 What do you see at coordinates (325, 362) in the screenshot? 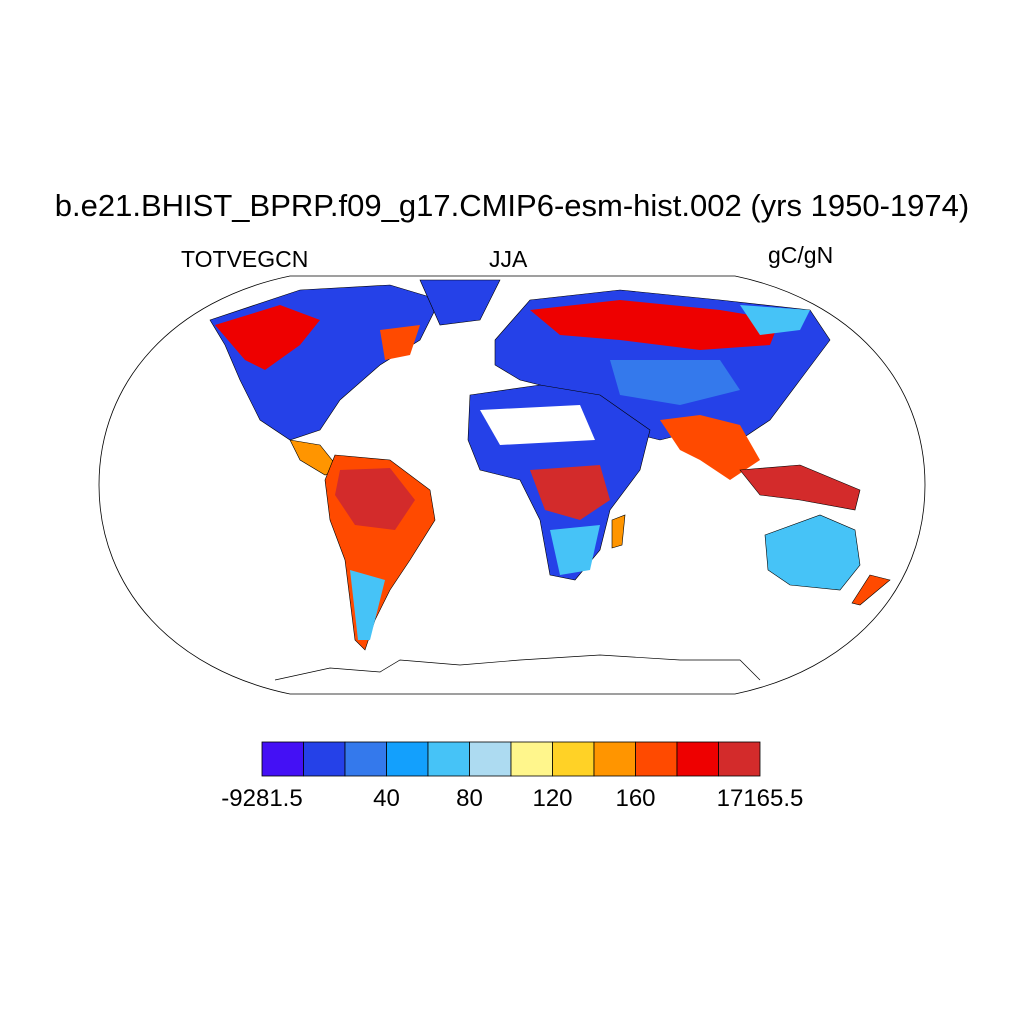
I see `region-north-america` at bounding box center [325, 362].